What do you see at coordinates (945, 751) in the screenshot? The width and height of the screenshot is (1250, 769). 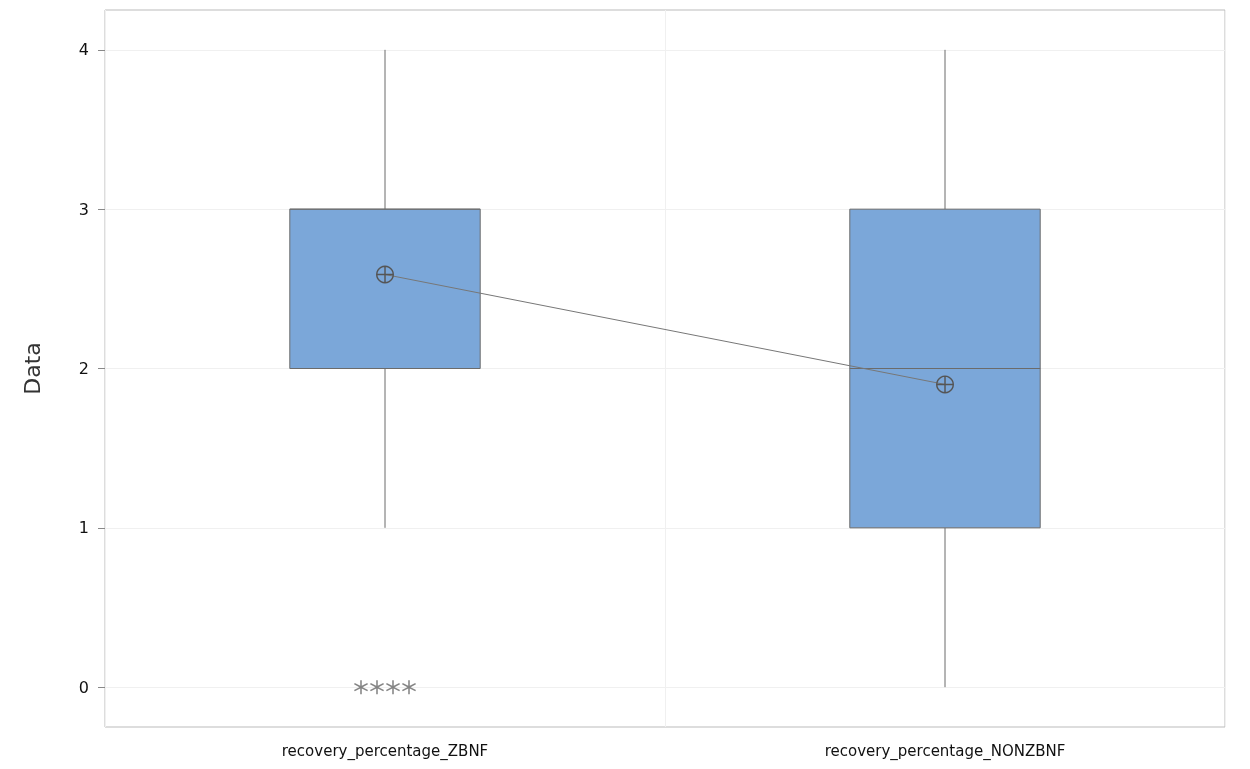 I see `x-tick-label: recovery_percentage_NONZBNF` at bounding box center [945, 751].